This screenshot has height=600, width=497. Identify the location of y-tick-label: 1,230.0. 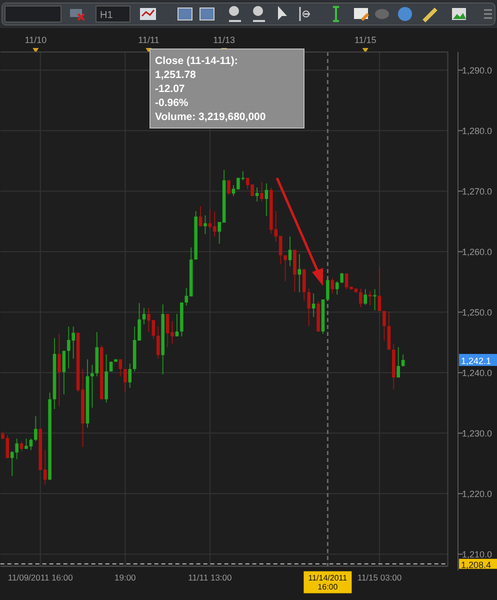
(477, 433).